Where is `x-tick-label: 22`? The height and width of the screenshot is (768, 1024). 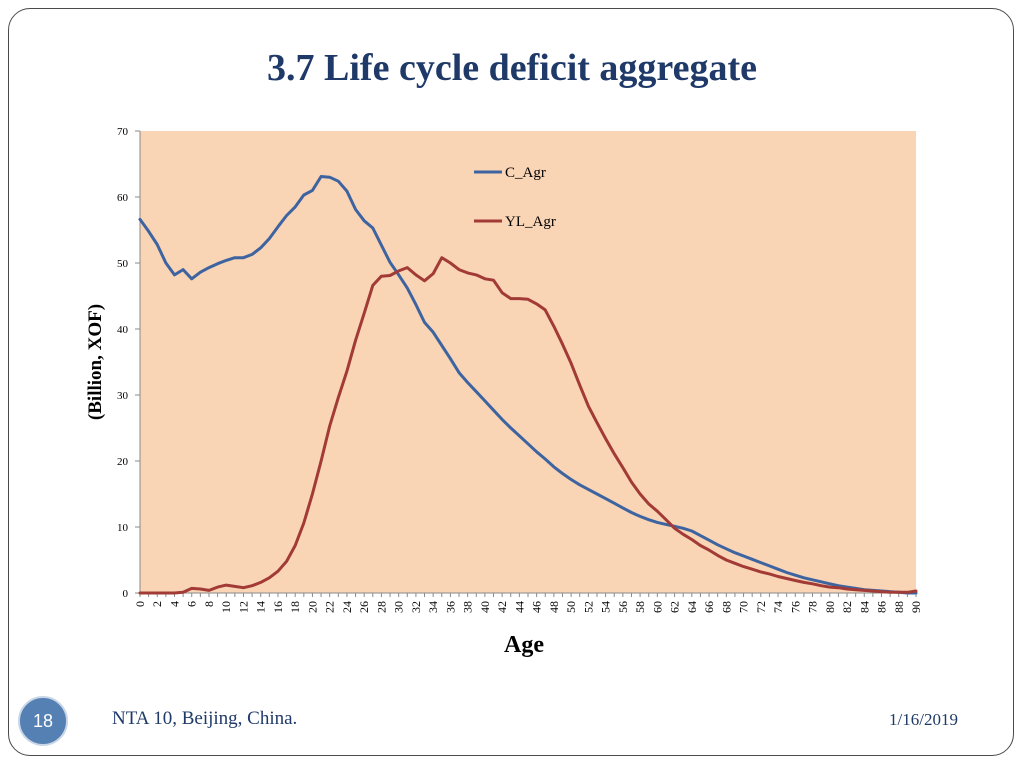
x-tick-label: 22 is located at coordinates (330, 607).